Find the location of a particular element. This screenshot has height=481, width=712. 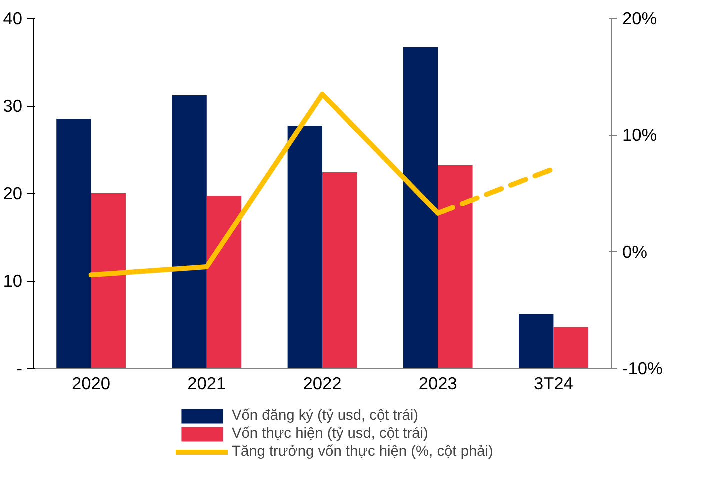

y2-tick-label: 10% is located at coordinates (640, 135).